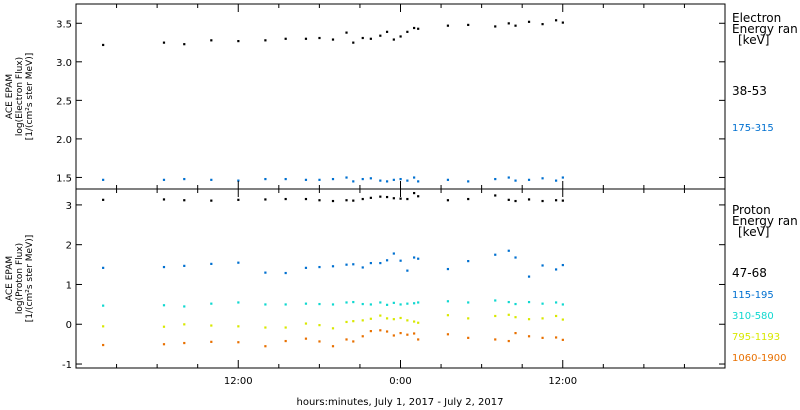  Describe the element at coordinates (753, 128) in the screenshot. I see `legend-entry: 175-315` at that location.